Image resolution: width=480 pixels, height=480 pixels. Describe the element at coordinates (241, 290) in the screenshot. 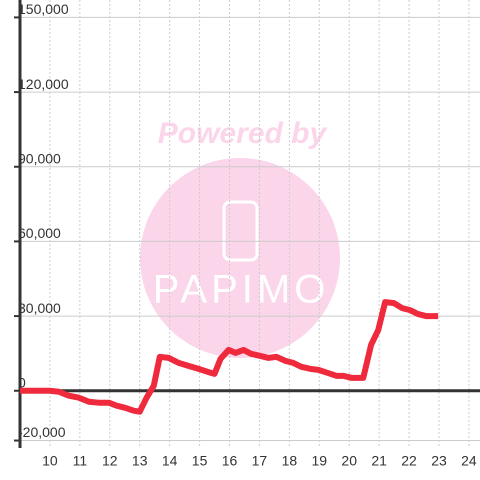

I see `watermark-brand: PAPIMO` at that location.